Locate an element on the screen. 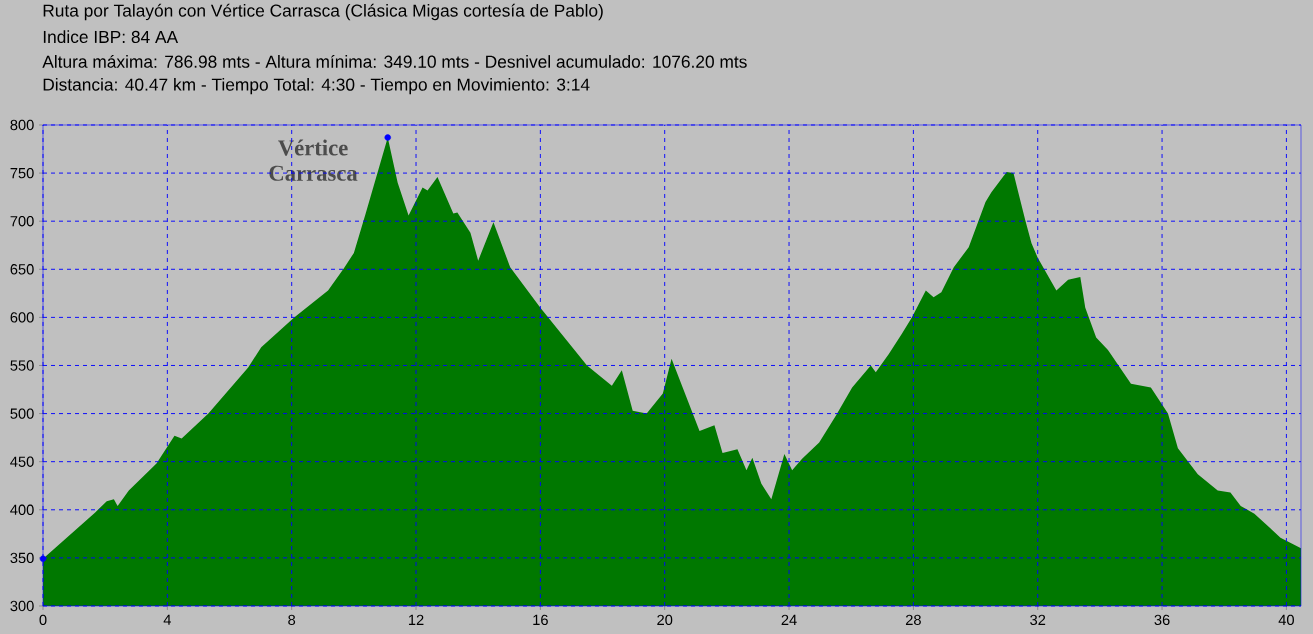  y-tick-label: 700 is located at coordinates (22, 221).